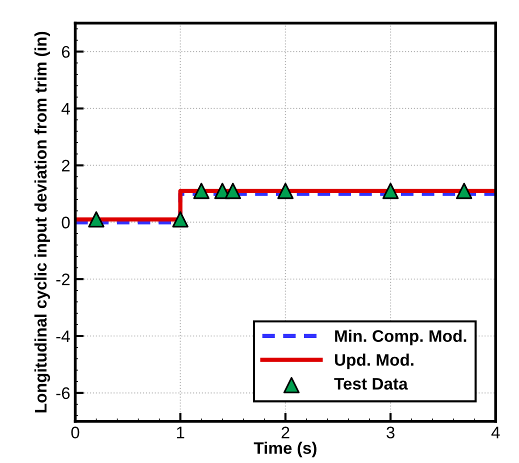 Image resolution: width=519 pixels, height=463 pixels. I want to click on x-tick-label: 3, so click(390, 432).